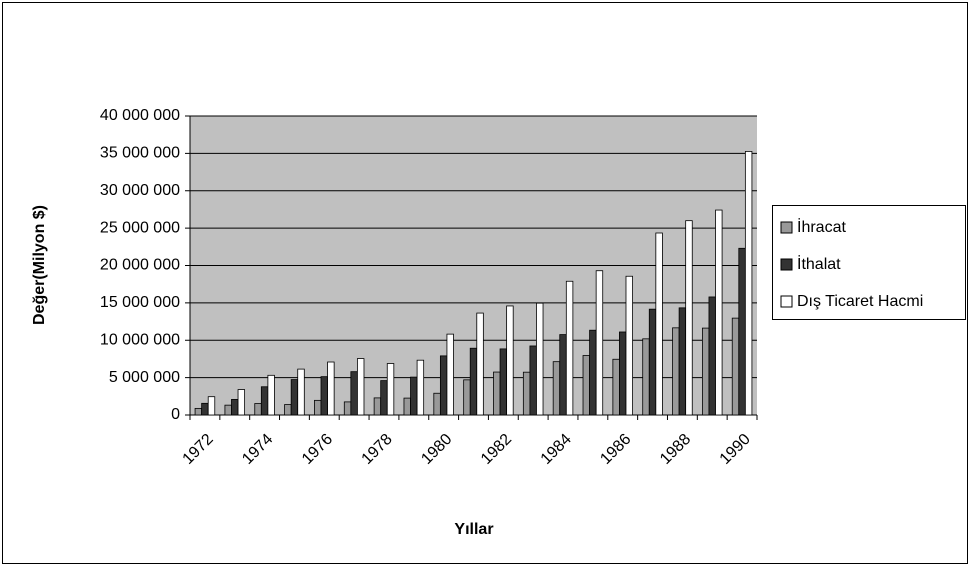  What do you see at coordinates (860, 301) in the screenshot?
I see `legend-label: Dış Ticaret Hacmi` at bounding box center [860, 301].